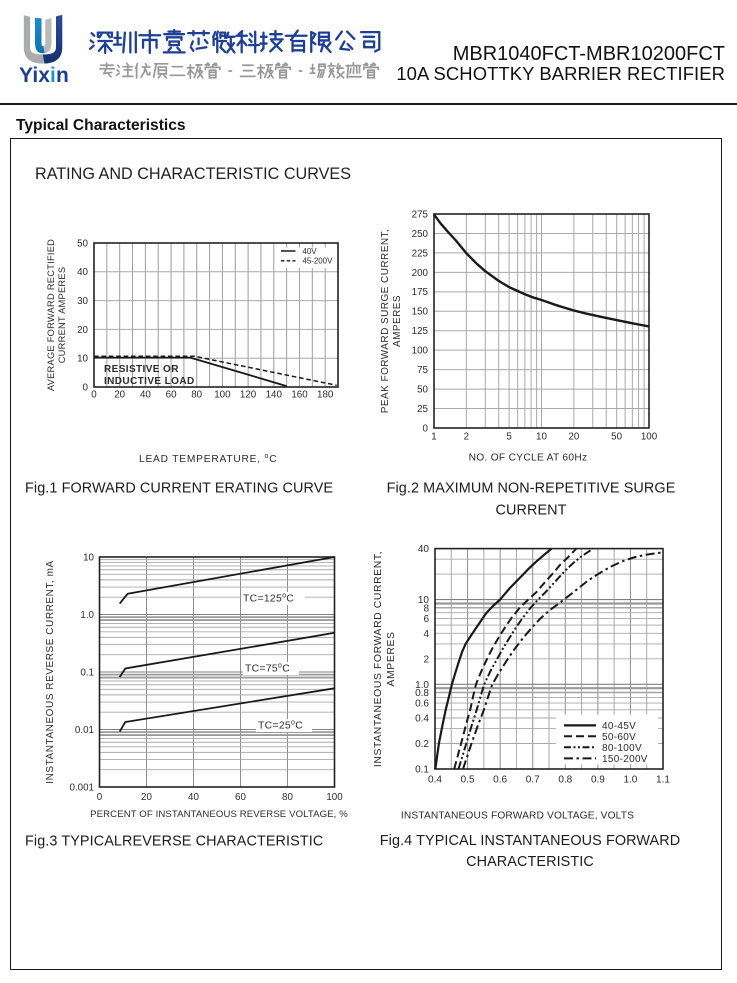 The height and width of the screenshot is (983, 737). I want to click on svg-text: 150, so click(420, 312).